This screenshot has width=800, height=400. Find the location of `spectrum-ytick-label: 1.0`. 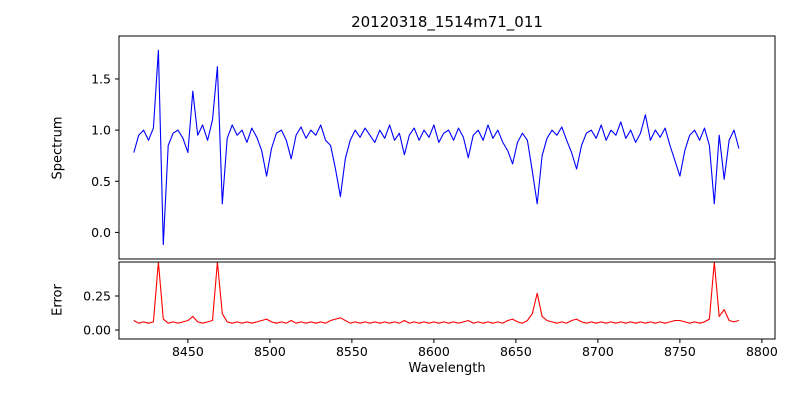

spectrum-ytick-label: 1.0 is located at coordinates (101, 130).